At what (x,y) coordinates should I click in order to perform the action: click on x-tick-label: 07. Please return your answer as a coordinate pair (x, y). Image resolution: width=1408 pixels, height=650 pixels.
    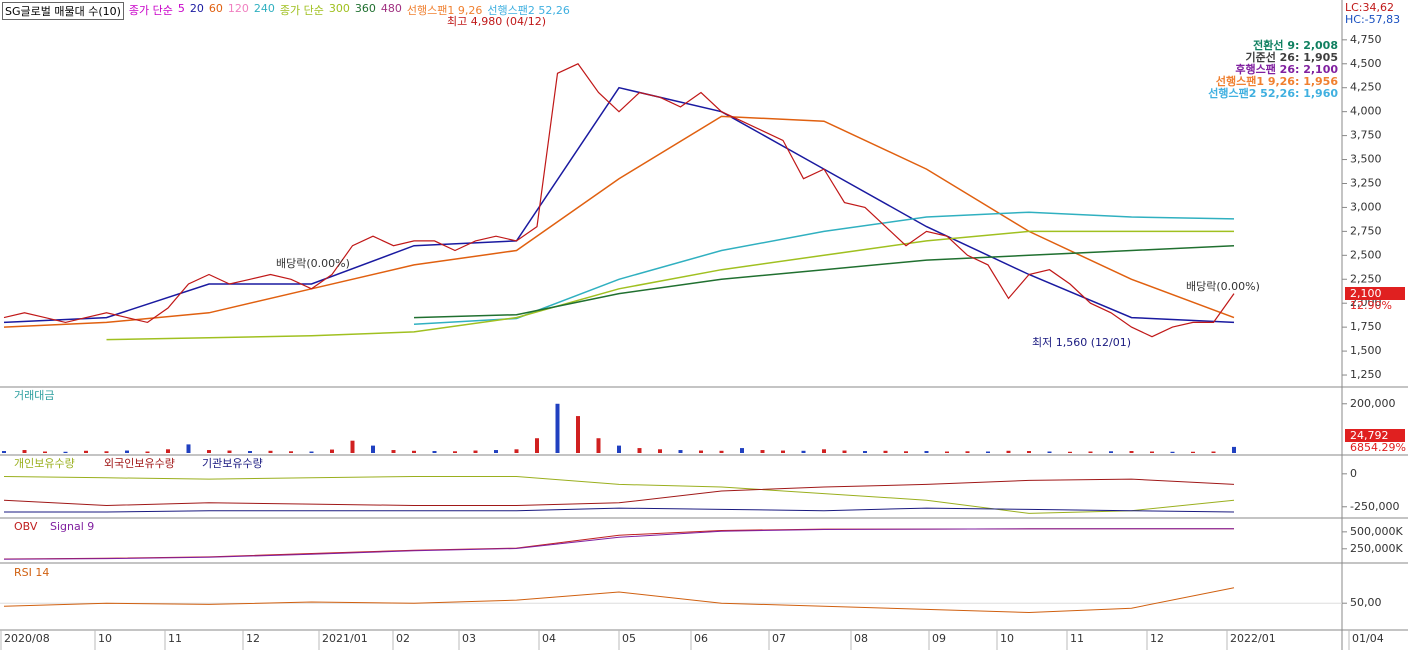
    Looking at the image, I should click on (779, 638).